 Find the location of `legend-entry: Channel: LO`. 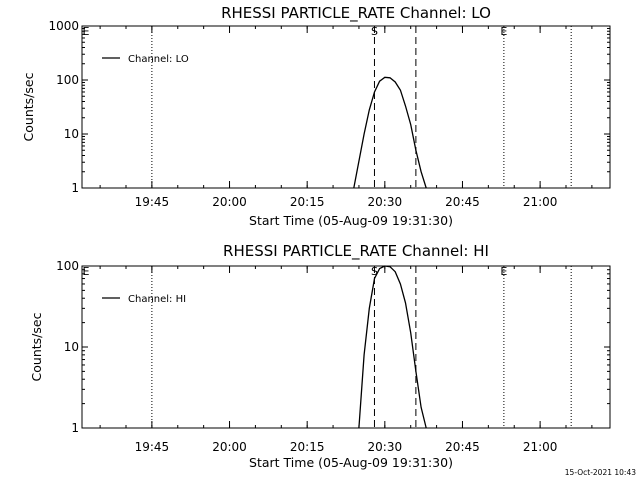

legend-entry: Channel: LO is located at coordinates (158, 59).